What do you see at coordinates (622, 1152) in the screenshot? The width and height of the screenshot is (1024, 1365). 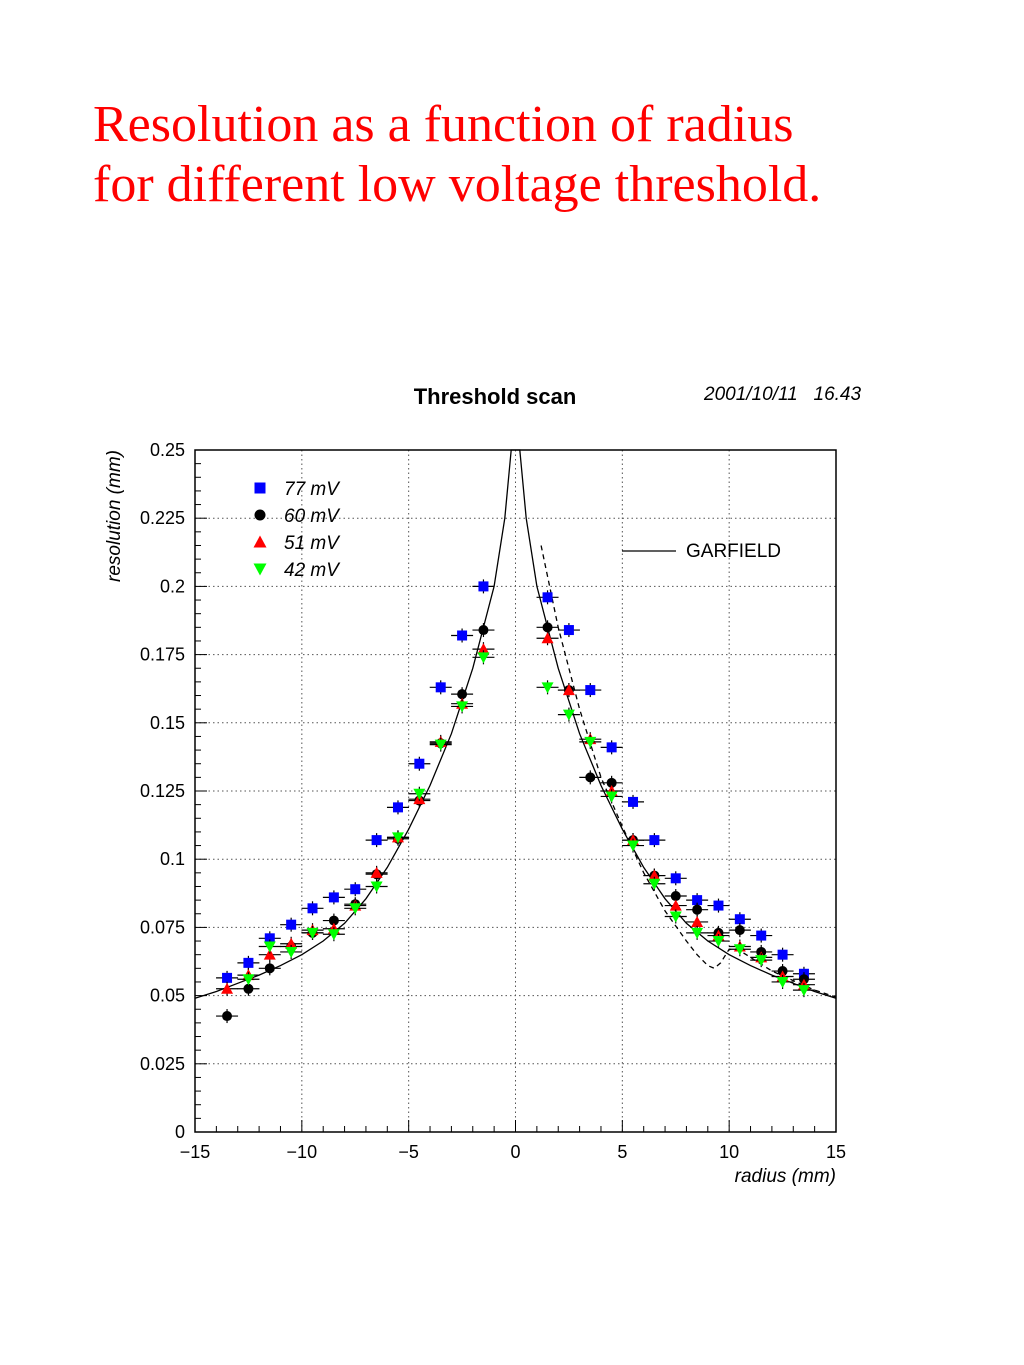 I see `x-tick-label: 5` at bounding box center [622, 1152].